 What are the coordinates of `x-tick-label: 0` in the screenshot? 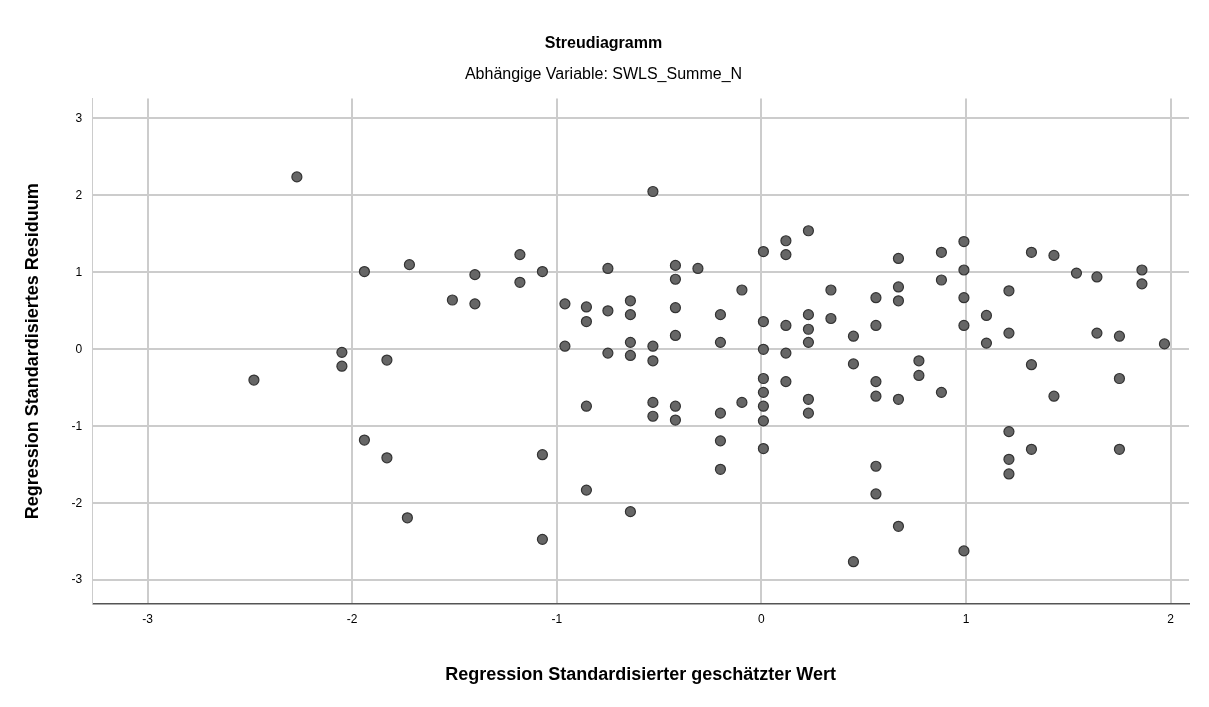 It's located at (762, 618).